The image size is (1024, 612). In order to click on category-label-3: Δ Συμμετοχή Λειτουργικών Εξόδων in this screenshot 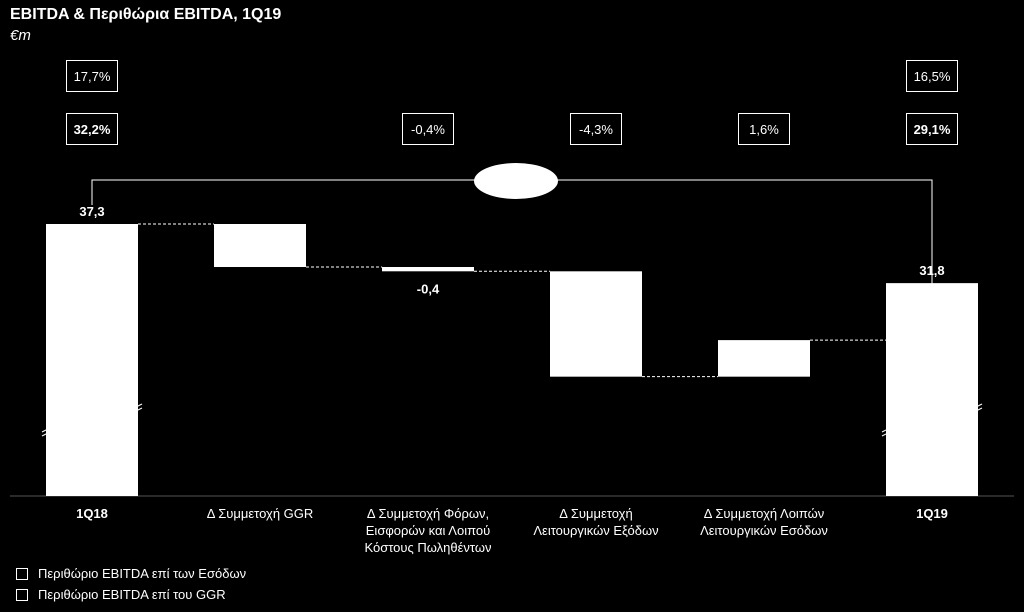, I will do `click(596, 522)`.